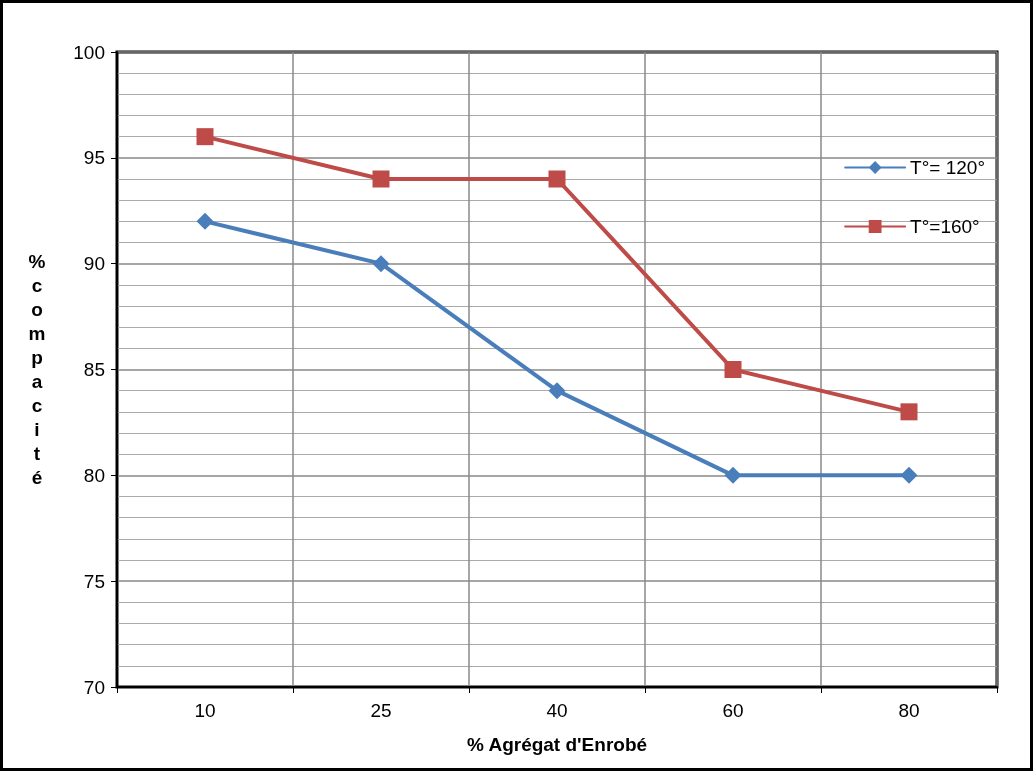  I want to click on y-tick-label: 80, so click(94, 475).